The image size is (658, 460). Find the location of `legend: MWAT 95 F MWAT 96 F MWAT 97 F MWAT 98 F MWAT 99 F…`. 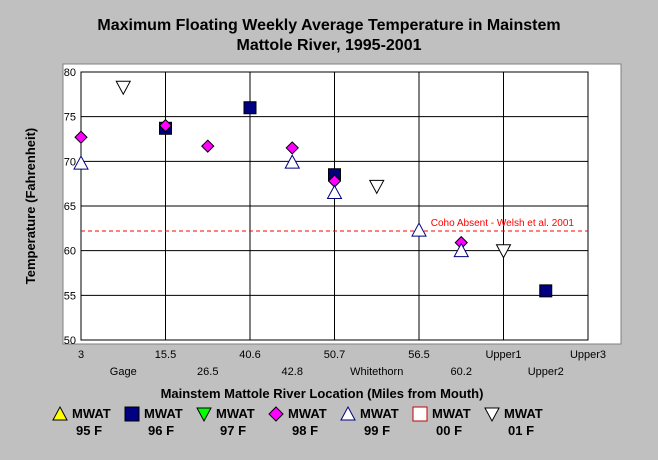

legend: MWAT 95 F MWAT 96 F MWAT 97 F MWAT 98 F MWAT 99 F… is located at coordinates (297, 421).